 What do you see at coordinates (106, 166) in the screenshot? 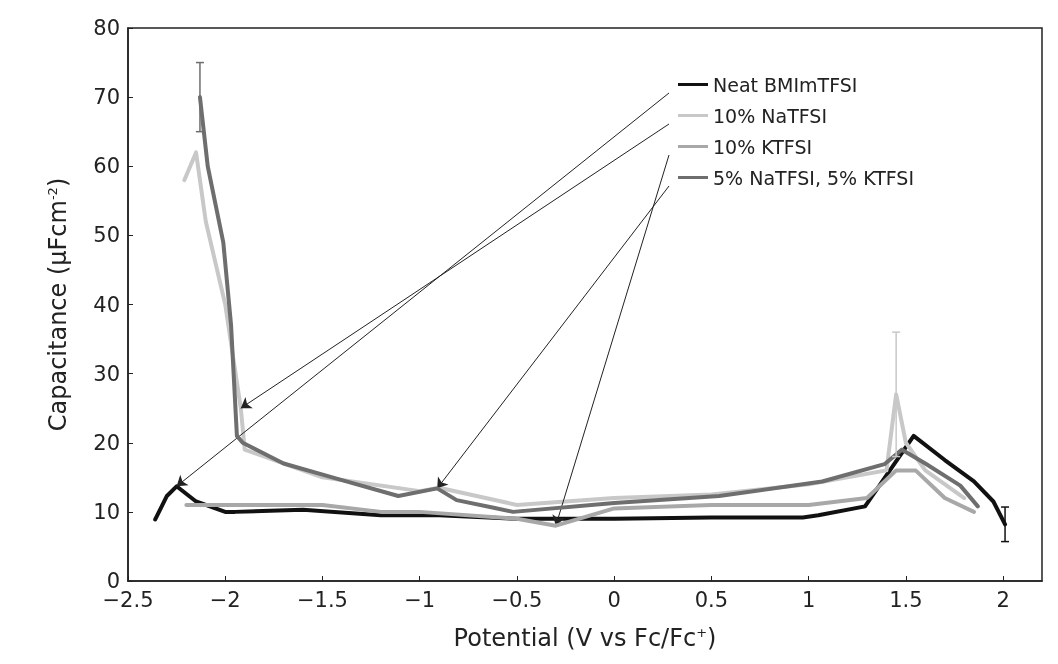
I see `y-tick-label: 60` at bounding box center [106, 166].